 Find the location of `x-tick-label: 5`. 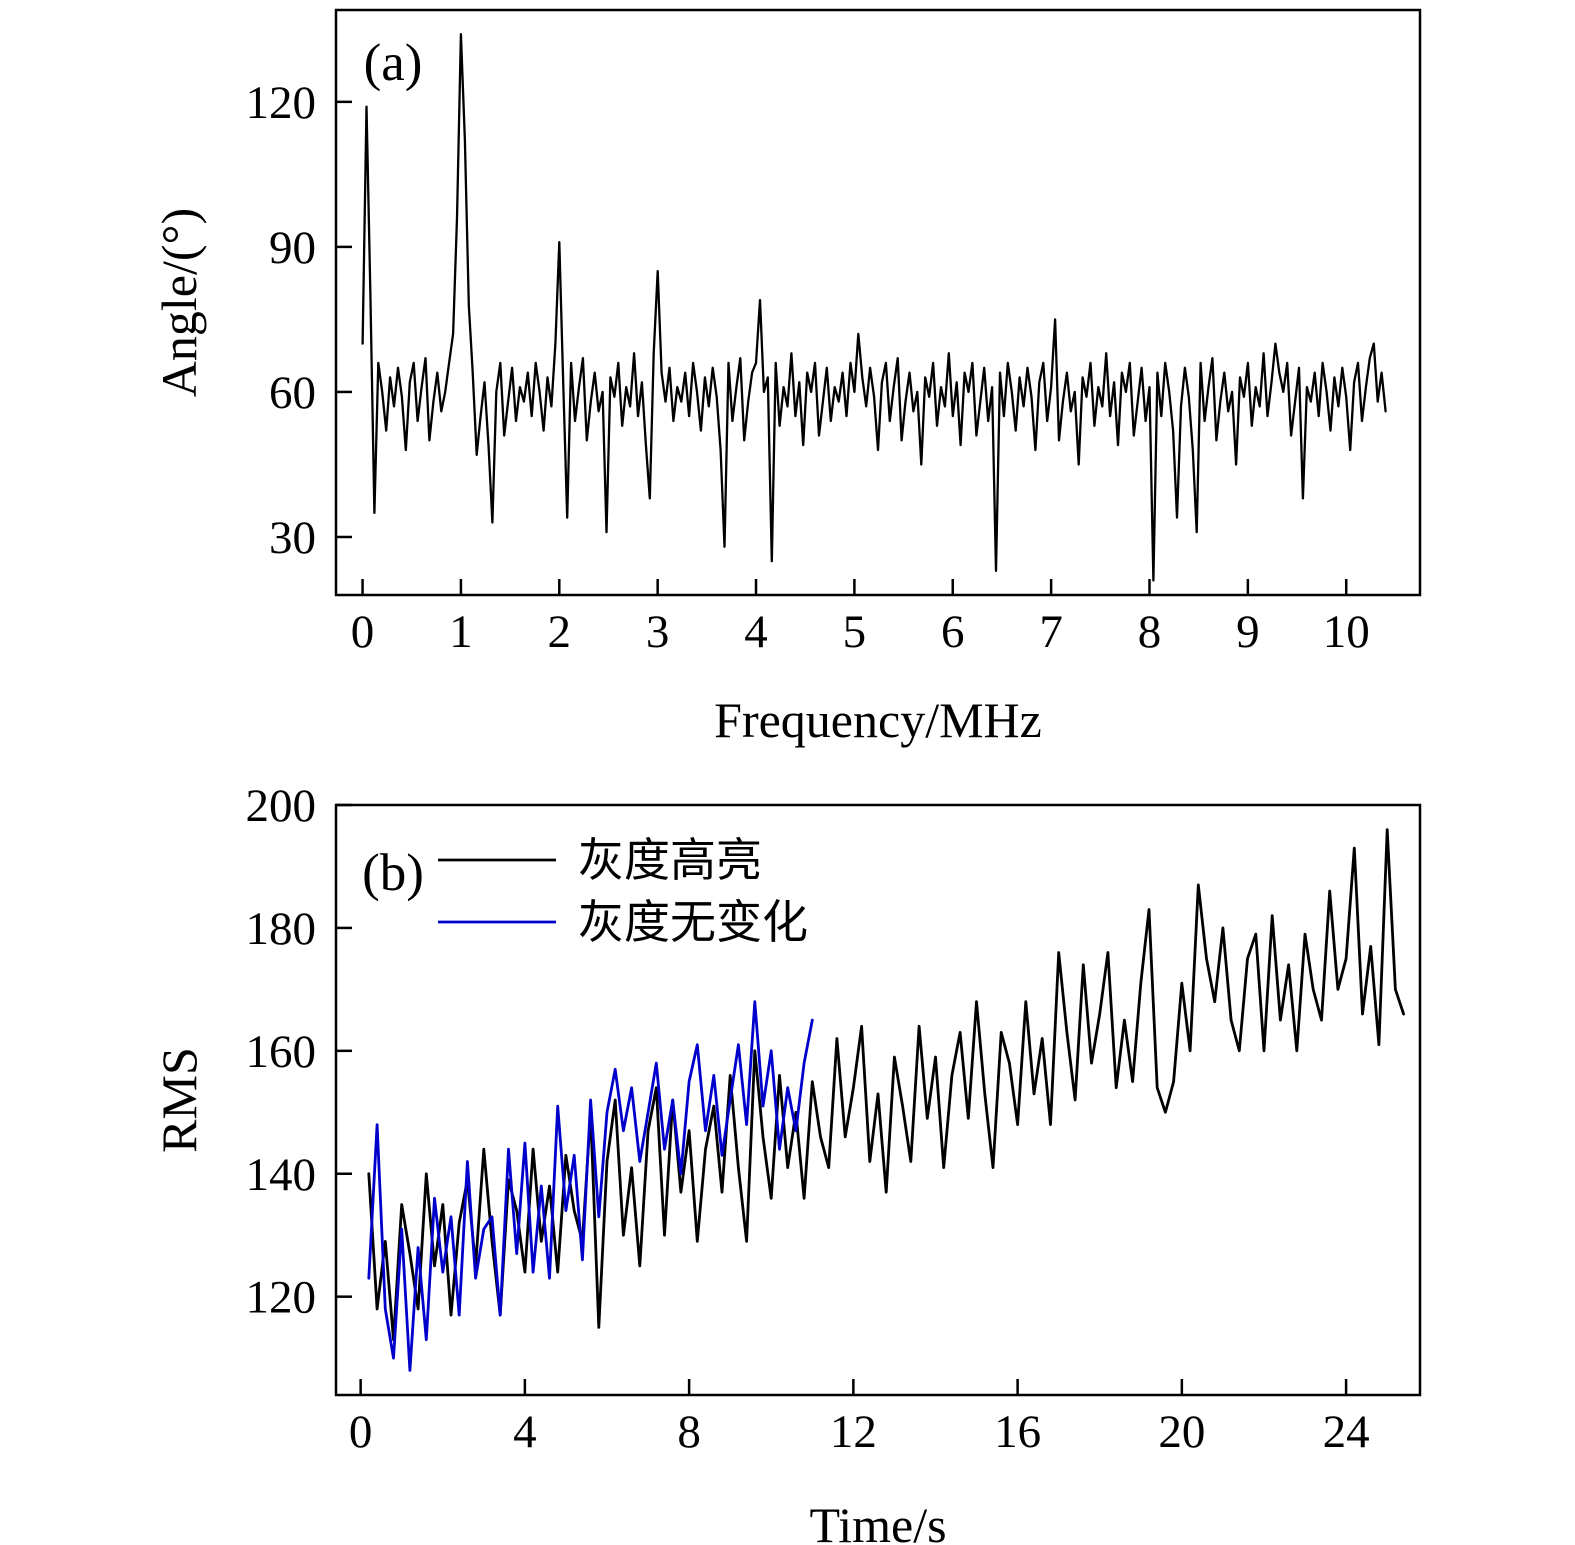

x-tick-label: 5 is located at coordinates (855, 632).